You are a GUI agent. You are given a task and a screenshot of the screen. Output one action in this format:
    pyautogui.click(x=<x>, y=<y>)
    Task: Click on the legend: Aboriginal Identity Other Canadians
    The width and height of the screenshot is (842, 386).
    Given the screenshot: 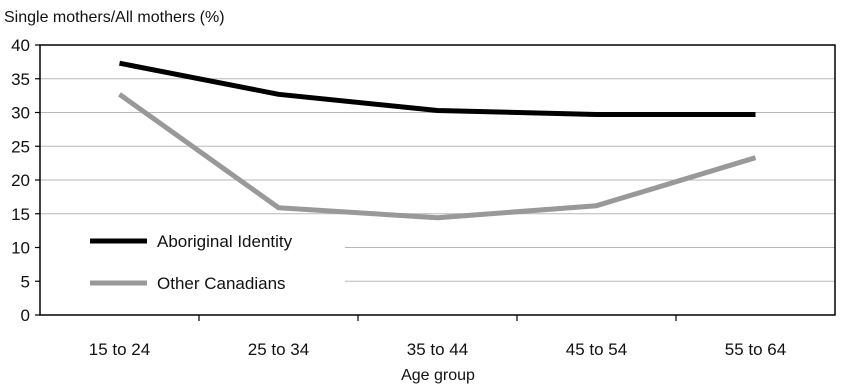 What is the action you would take?
    pyautogui.click(x=191, y=262)
    